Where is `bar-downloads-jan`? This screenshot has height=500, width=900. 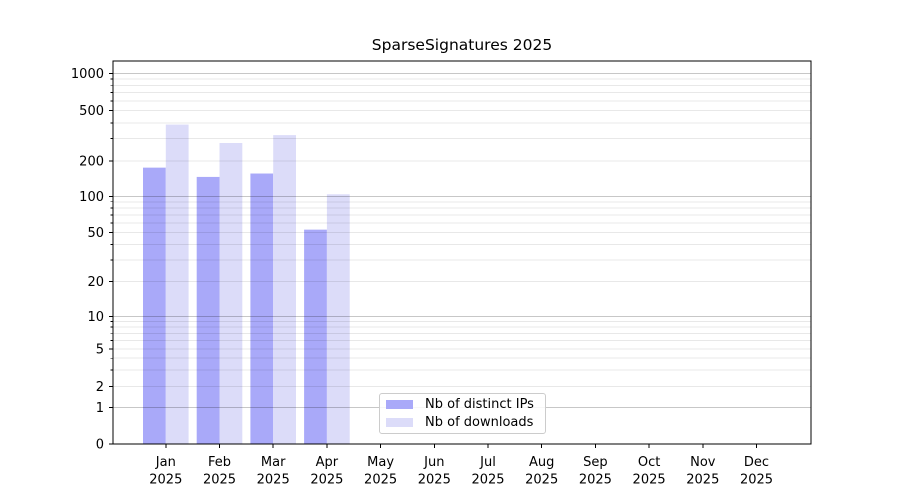
bar-downloads-jan is located at coordinates (177, 284).